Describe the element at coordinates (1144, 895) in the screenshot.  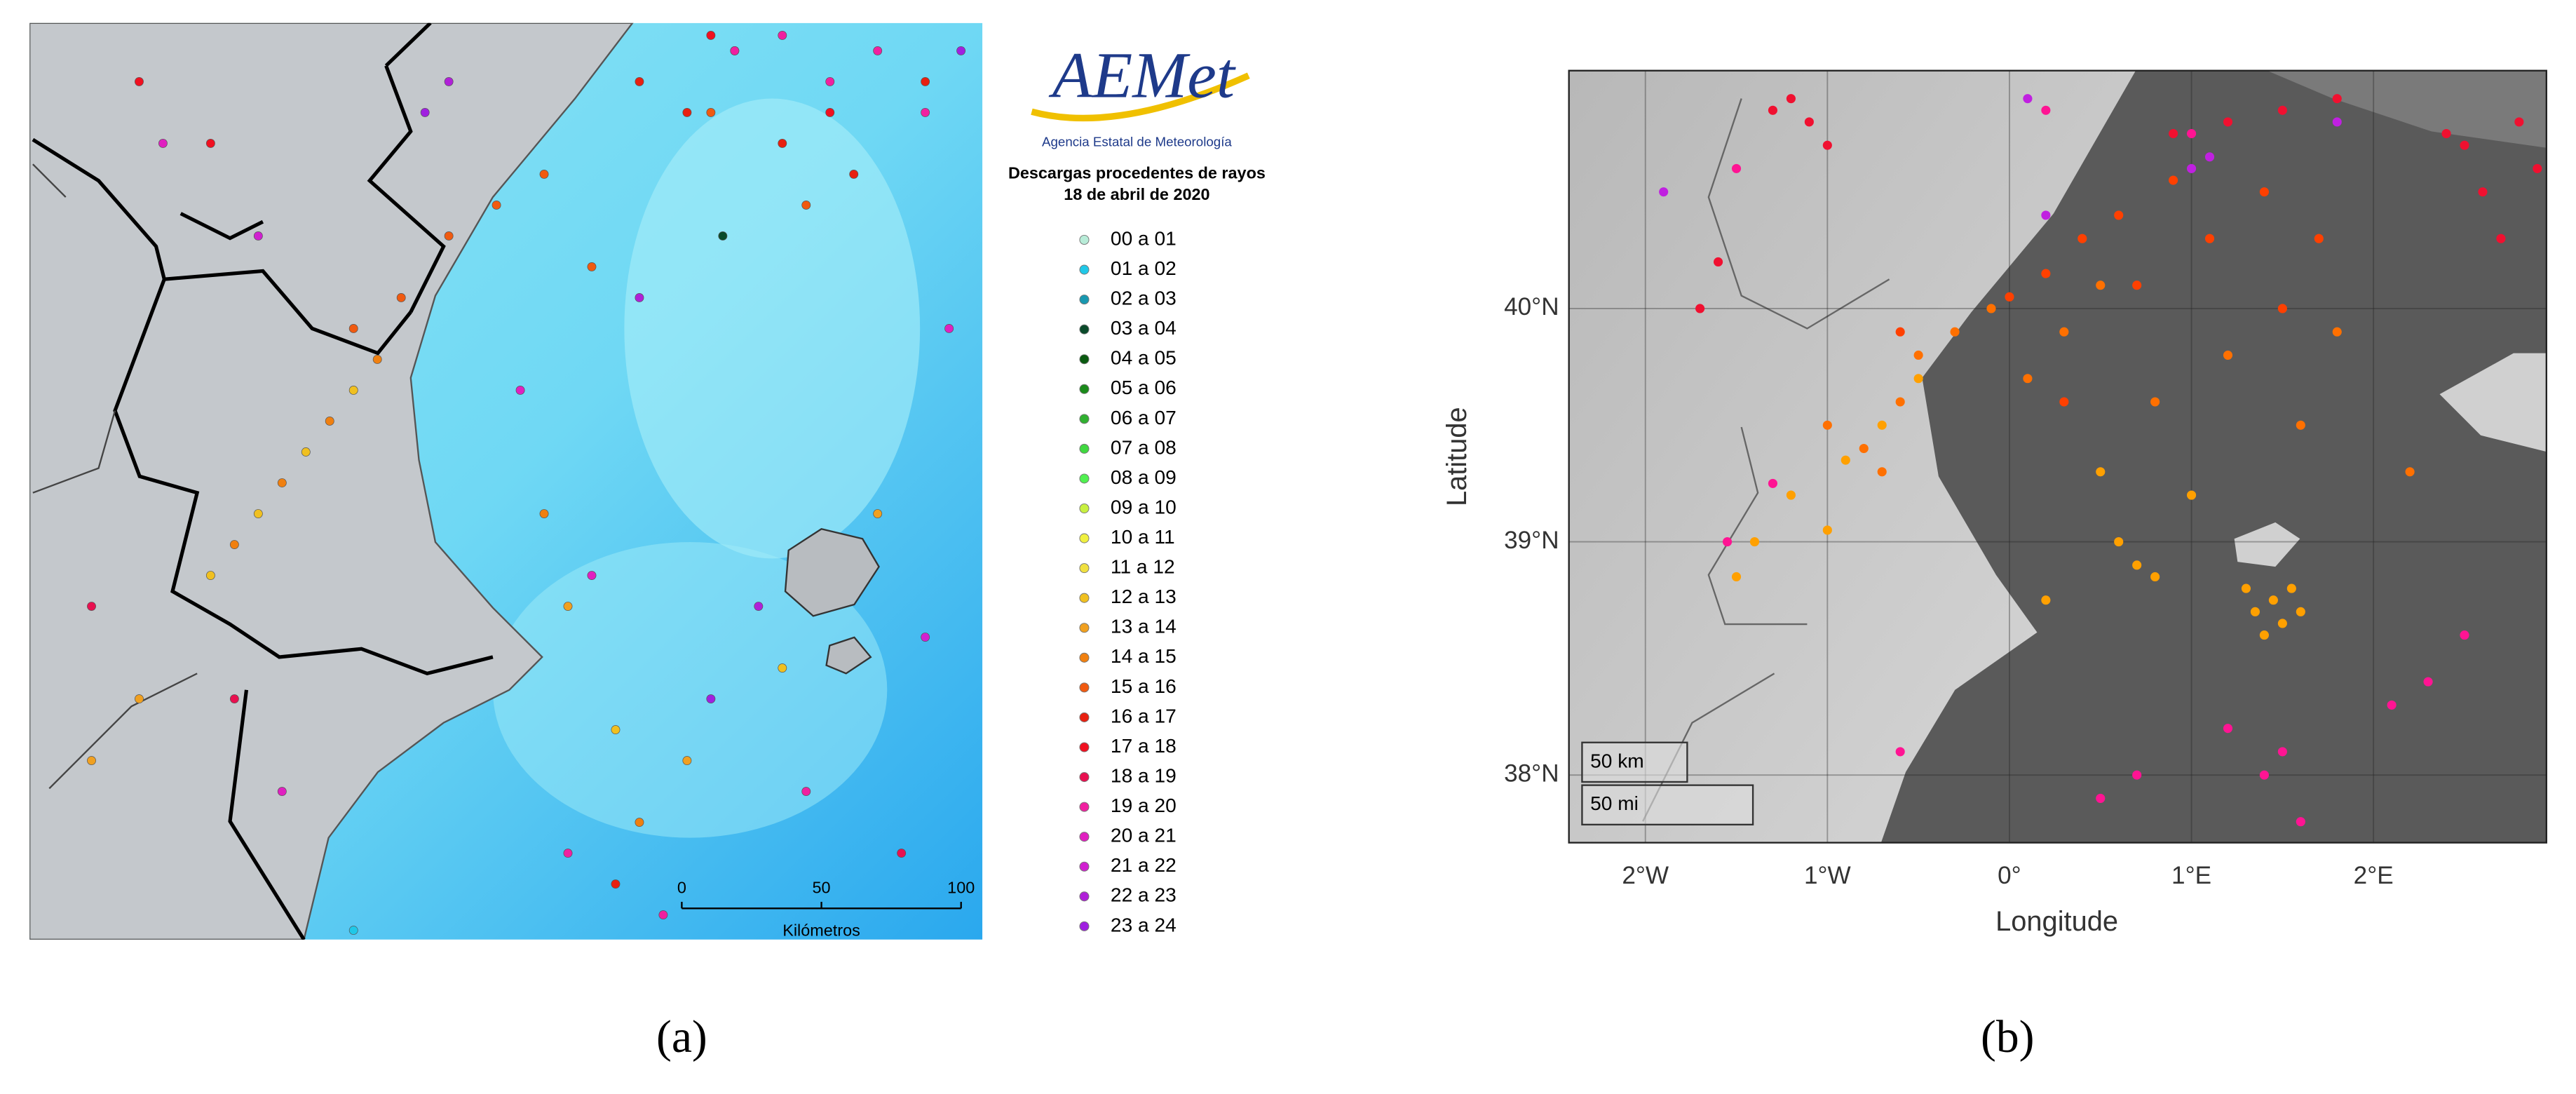
I see `legend-label: 22 a 23` at that location.